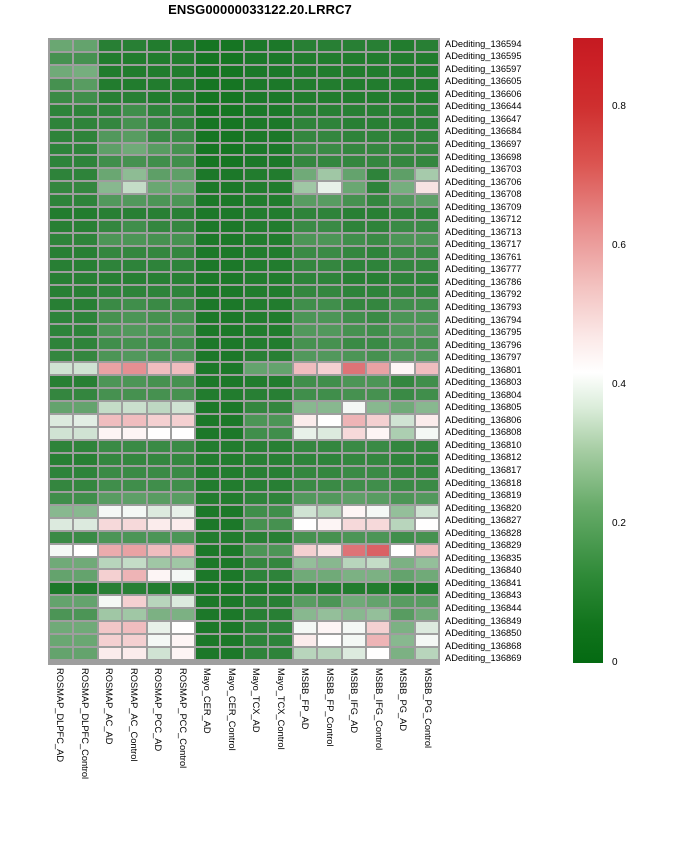  What do you see at coordinates (483, 106) in the screenshot?
I see `row-label: ADediting_136644` at bounding box center [483, 106].